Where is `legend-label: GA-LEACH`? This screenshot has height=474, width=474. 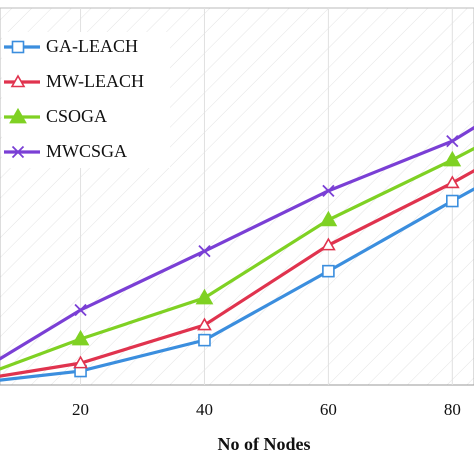
legend-label: GA-LEACH is located at coordinates (92, 46).